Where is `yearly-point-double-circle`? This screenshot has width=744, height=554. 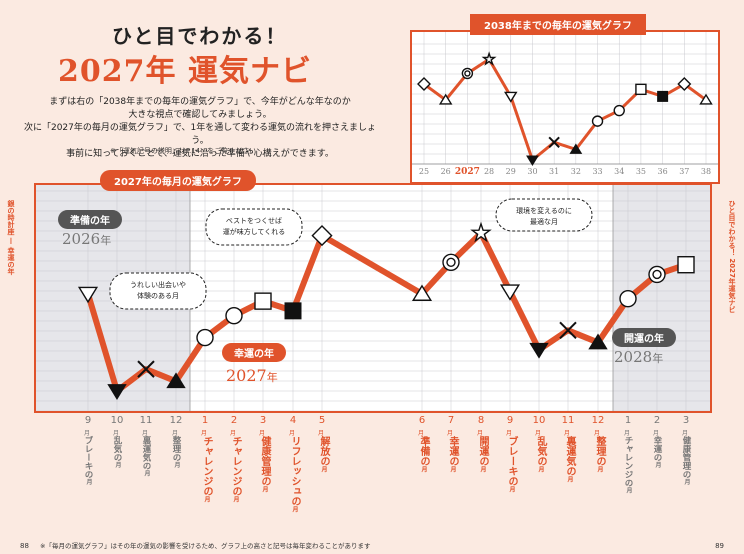
yearly-point-double-circle is located at coordinates (467, 73).